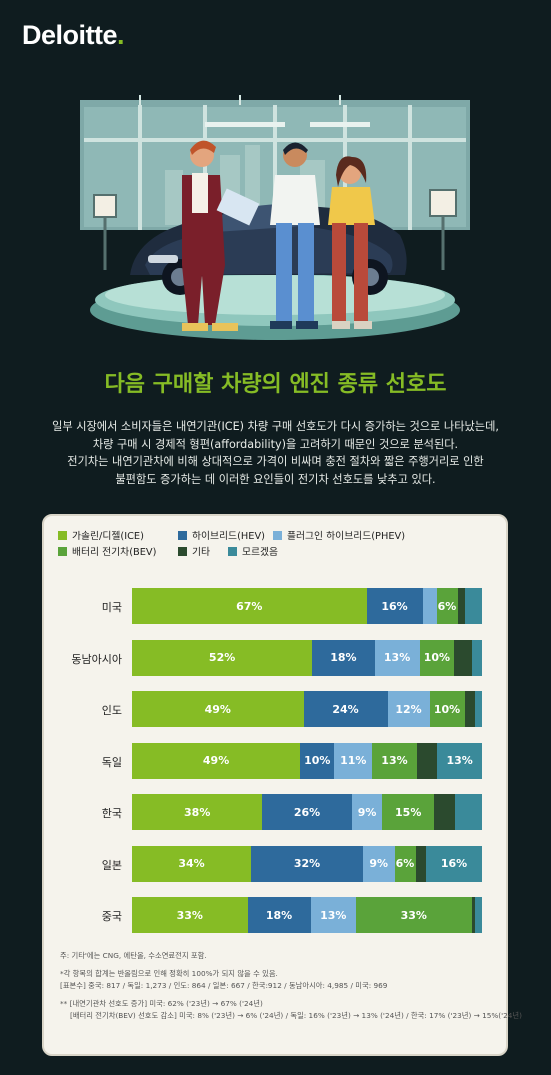  I want to click on data-label: 49%, so click(216, 760).